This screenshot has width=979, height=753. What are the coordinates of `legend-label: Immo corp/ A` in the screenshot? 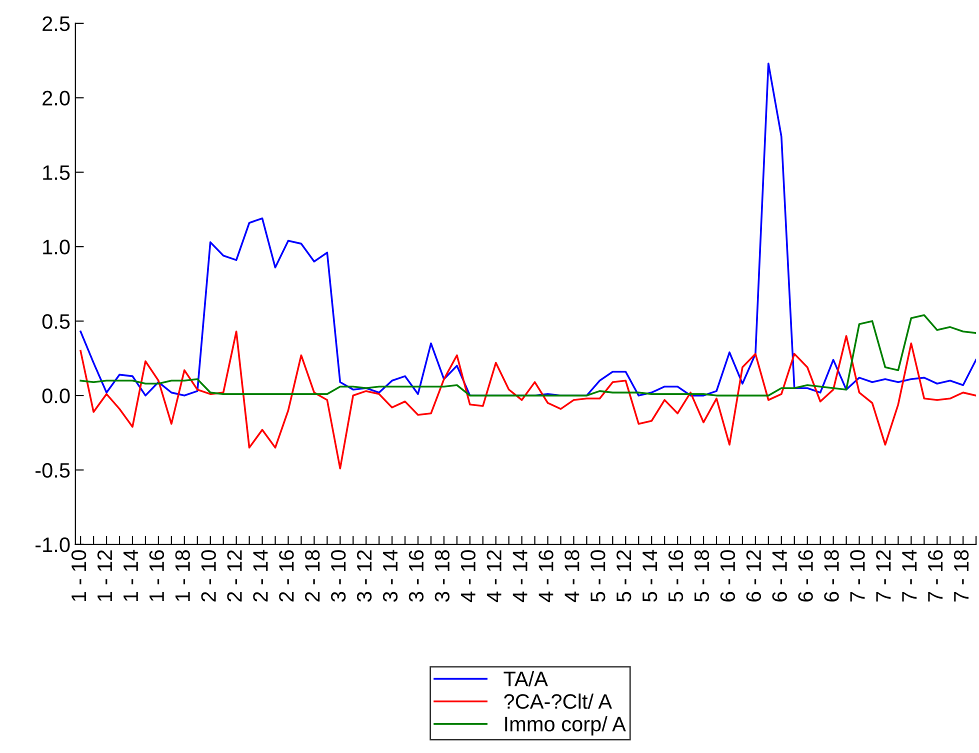 It's located at (565, 726).